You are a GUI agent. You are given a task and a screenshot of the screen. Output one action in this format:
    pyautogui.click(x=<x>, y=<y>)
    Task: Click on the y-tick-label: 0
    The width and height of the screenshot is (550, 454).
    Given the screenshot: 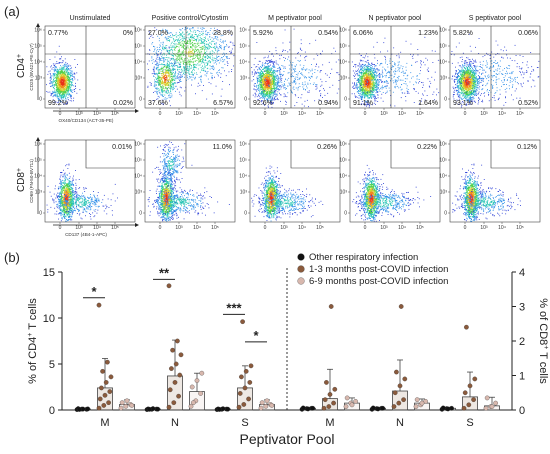 What is the action you would take?
    pyautogui.click(x=40, y=100)
    